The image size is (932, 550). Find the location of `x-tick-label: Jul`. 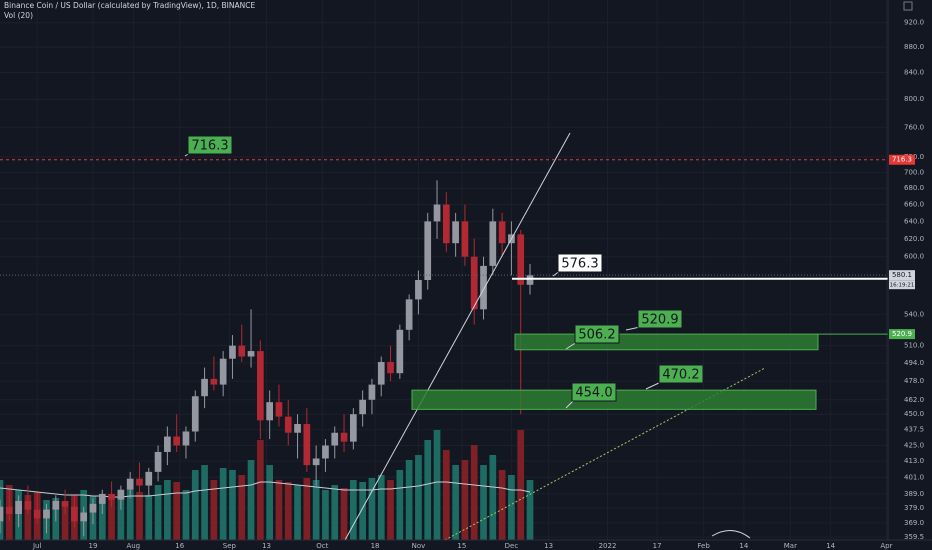

x-tick-label: Jul is located at coordinates (37, 546).